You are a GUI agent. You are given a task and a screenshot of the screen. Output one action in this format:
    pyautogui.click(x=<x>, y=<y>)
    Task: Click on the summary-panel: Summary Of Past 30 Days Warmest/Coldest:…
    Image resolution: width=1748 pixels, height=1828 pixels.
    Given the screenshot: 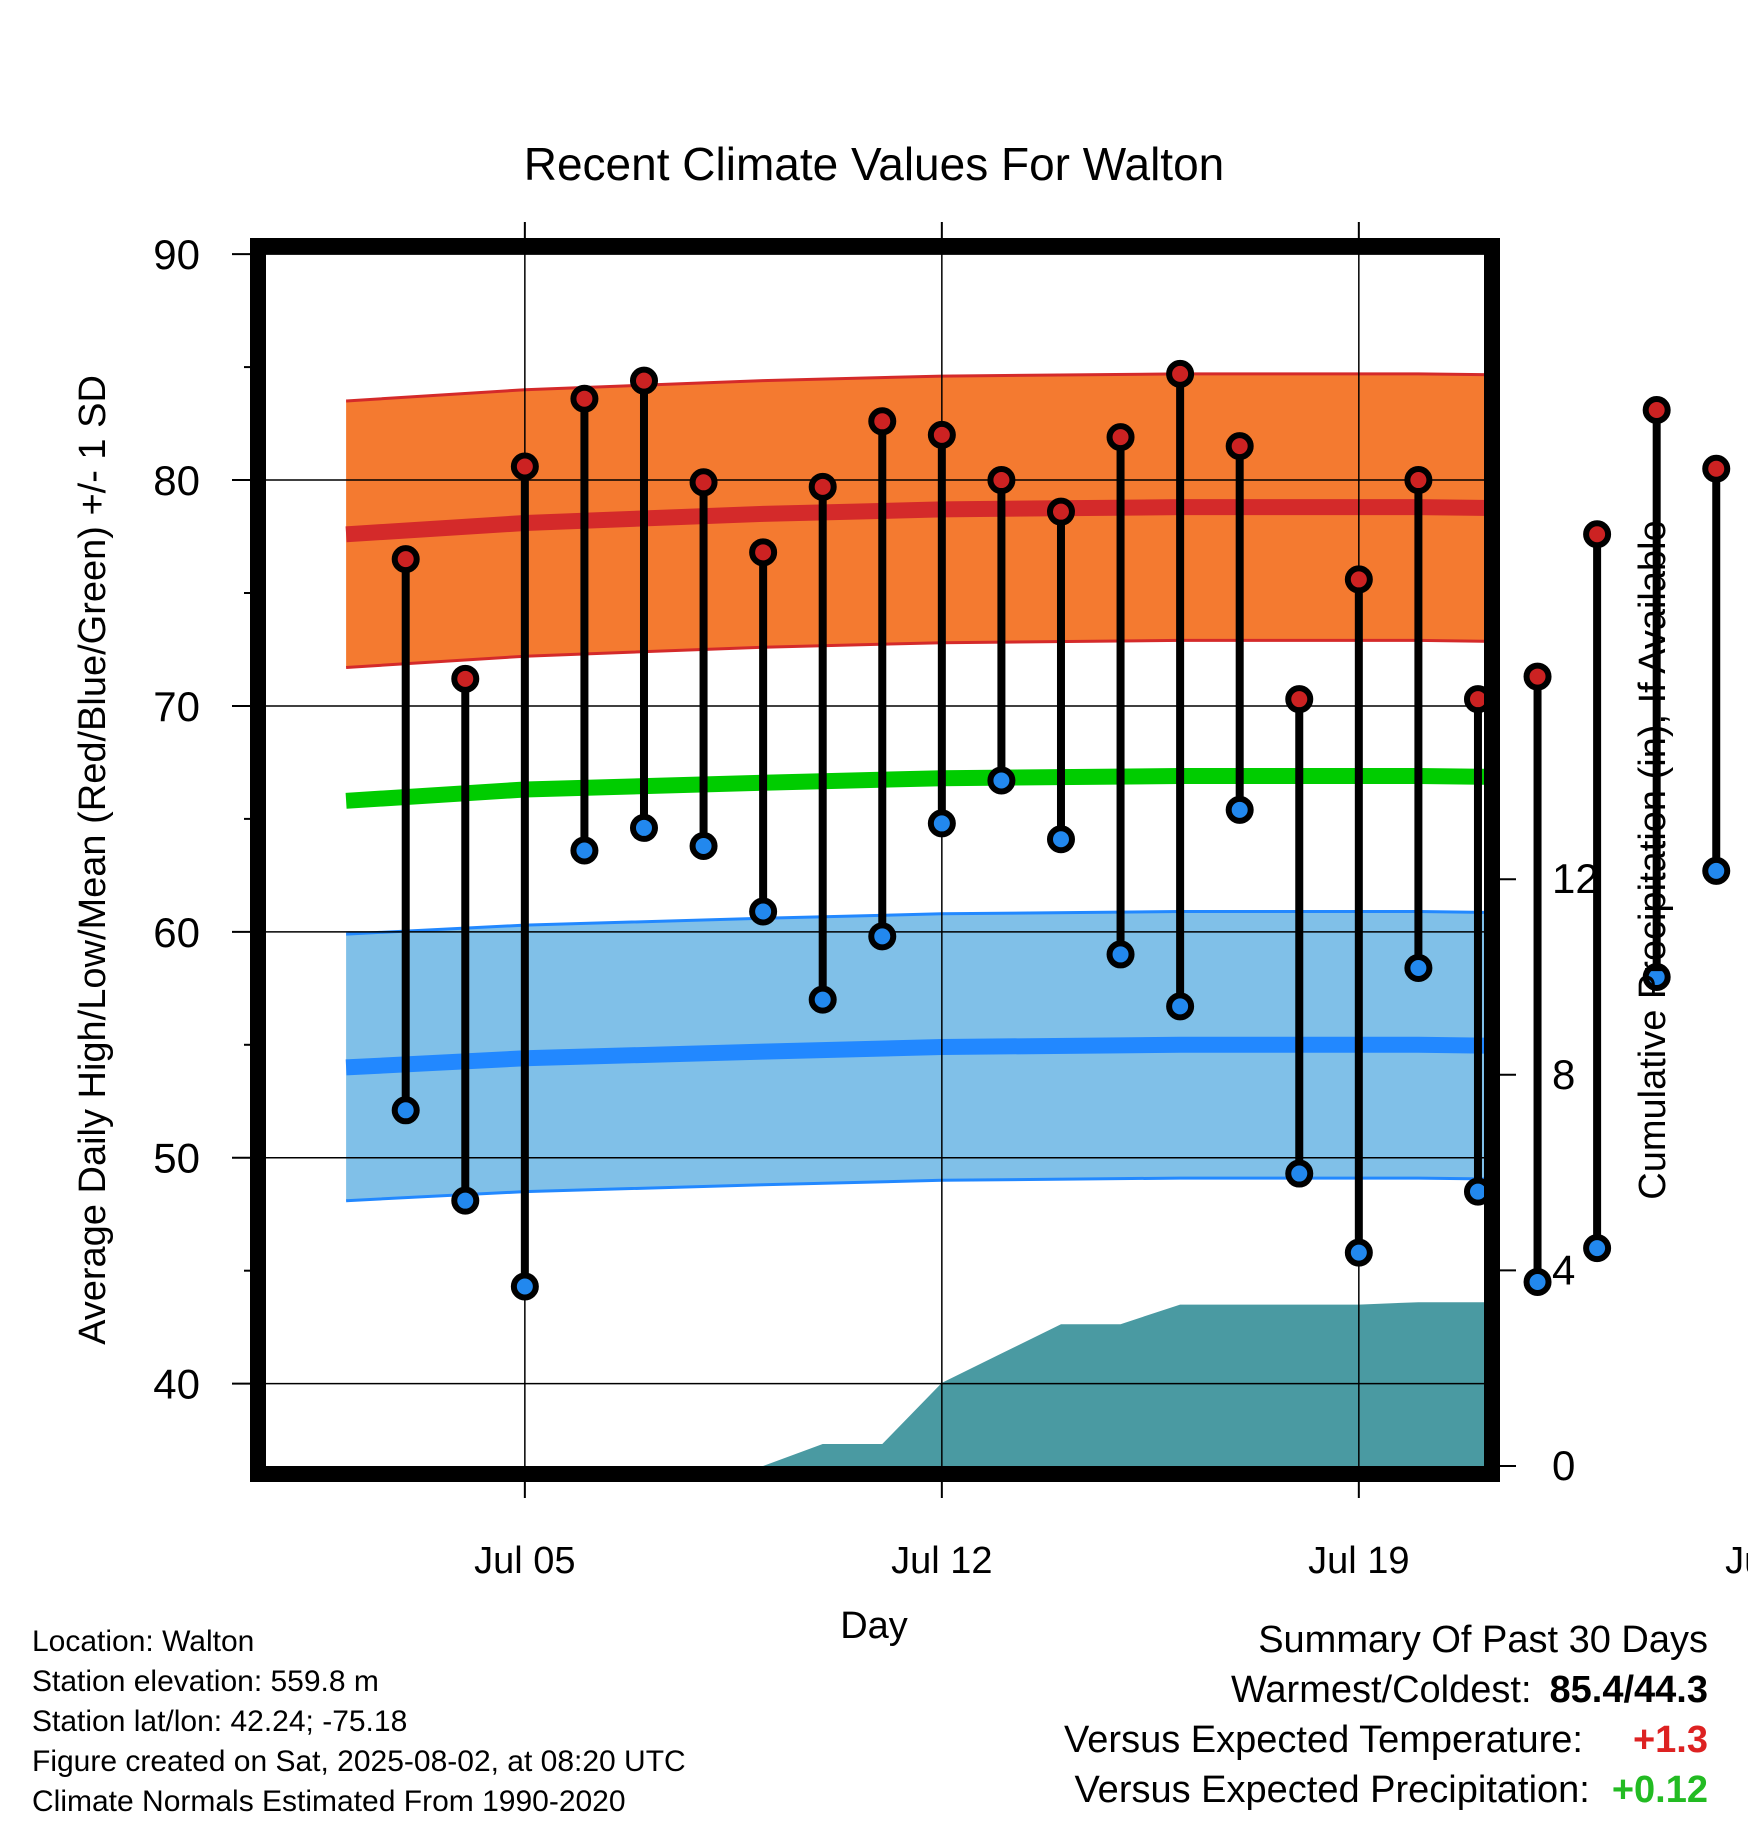 What is the action you would take?
    pyautogui.click(x=1386, y=1715)
    